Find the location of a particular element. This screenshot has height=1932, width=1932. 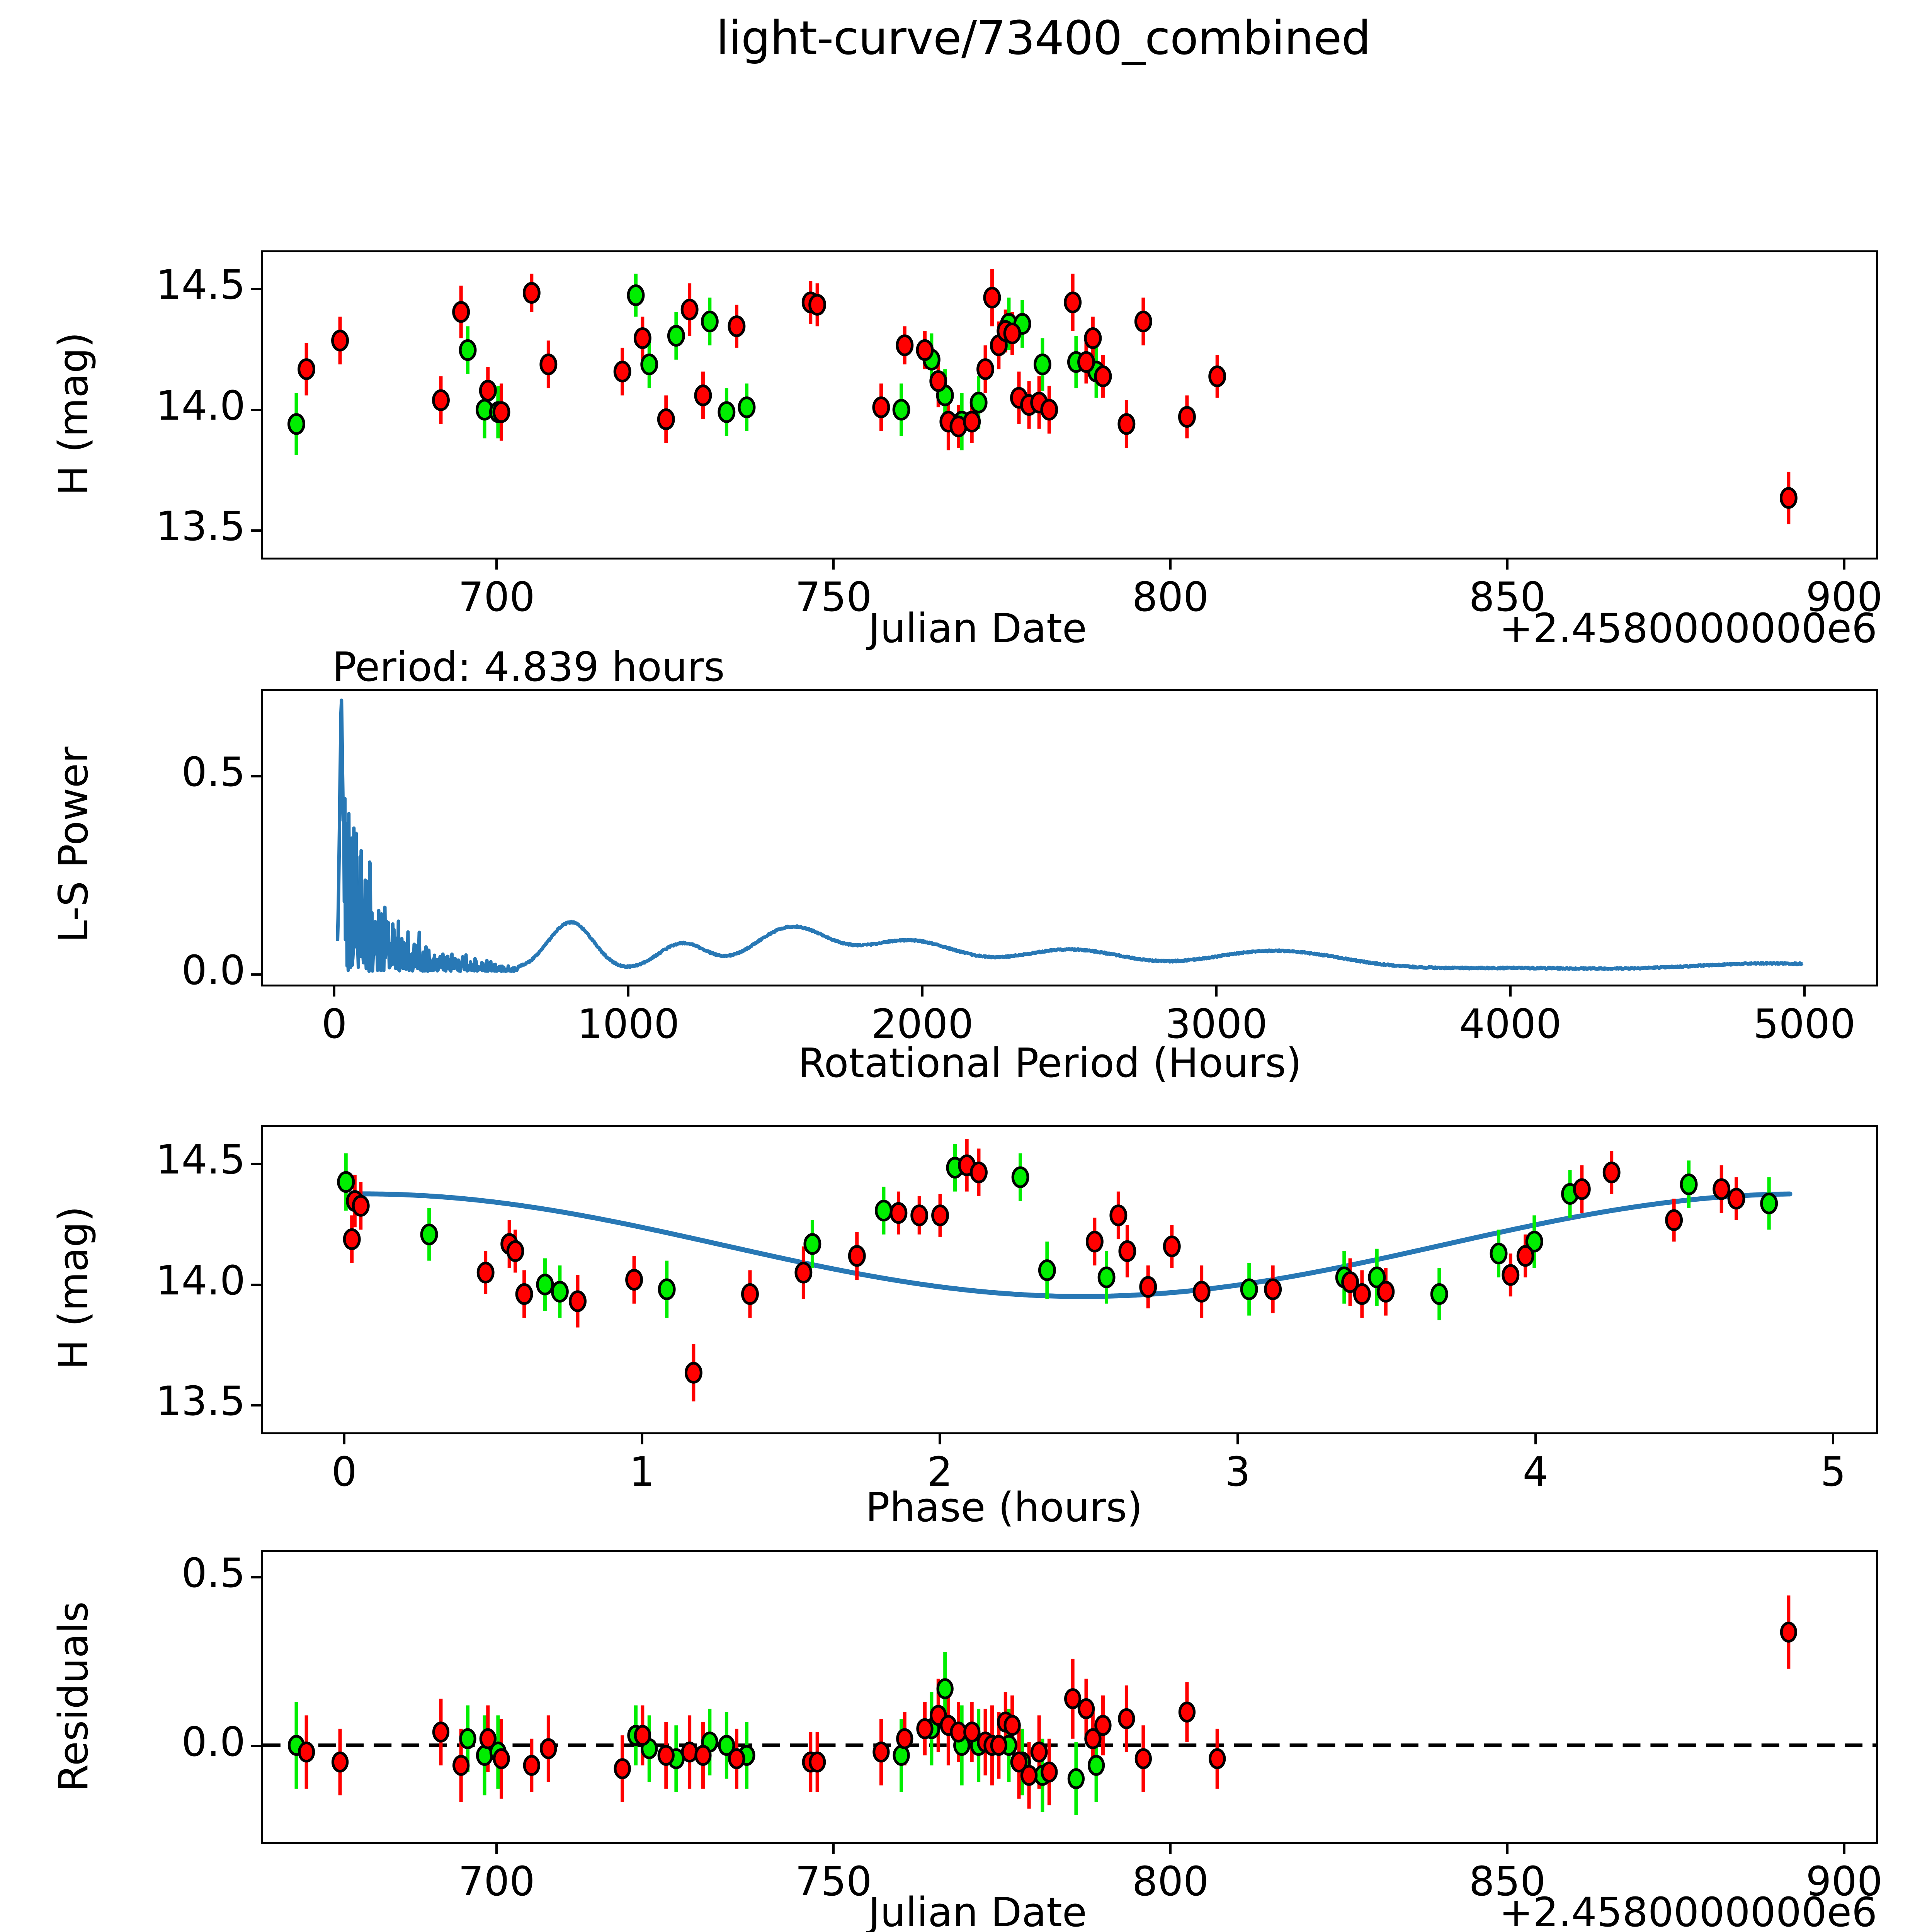

residuals-ytick-label-0: 0.5 is located at coordinates (213, 1573).